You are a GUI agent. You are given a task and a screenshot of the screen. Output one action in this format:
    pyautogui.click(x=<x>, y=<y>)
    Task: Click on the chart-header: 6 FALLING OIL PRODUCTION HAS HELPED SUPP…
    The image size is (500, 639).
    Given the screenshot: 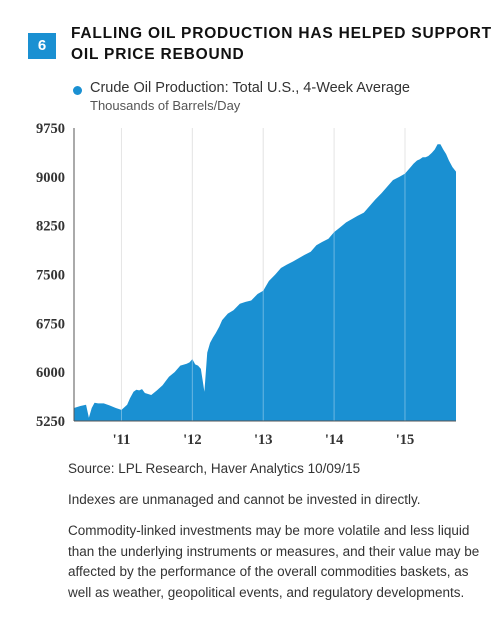 What is the action you would take?
    pyautogui.click(x=260, y=44)
    